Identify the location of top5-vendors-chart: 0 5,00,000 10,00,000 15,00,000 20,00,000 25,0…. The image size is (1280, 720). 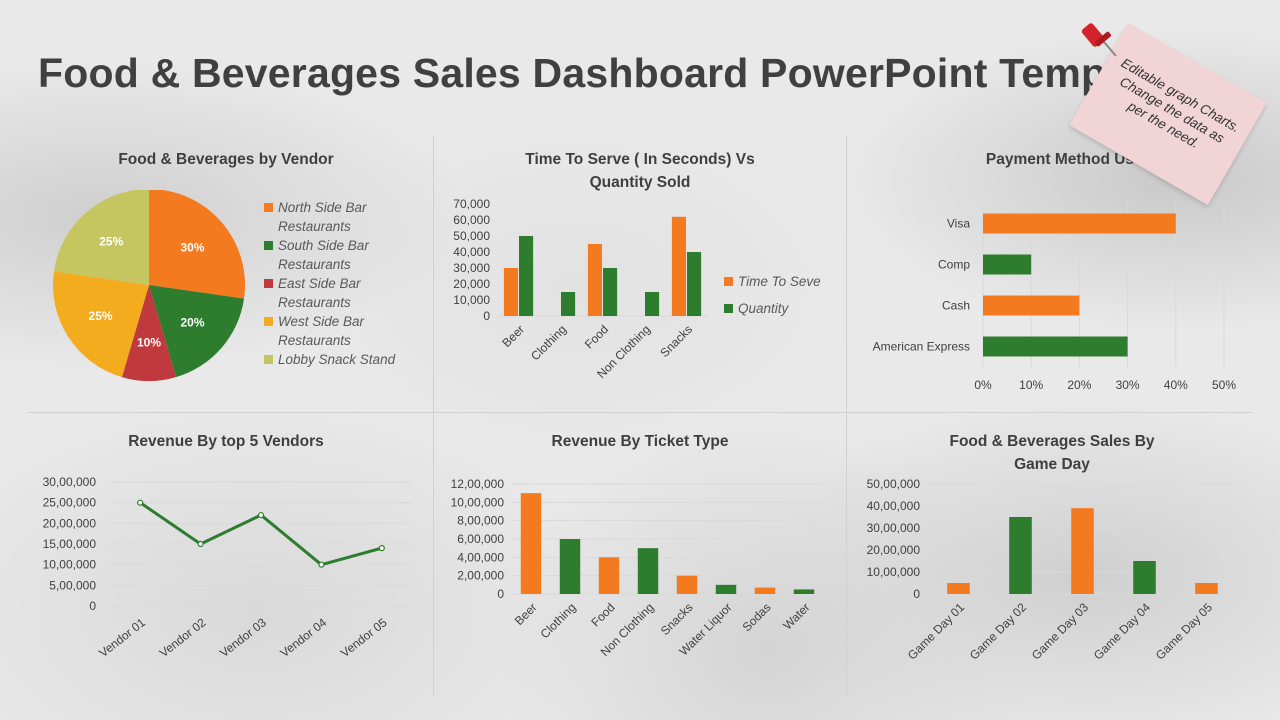
(227, 567).